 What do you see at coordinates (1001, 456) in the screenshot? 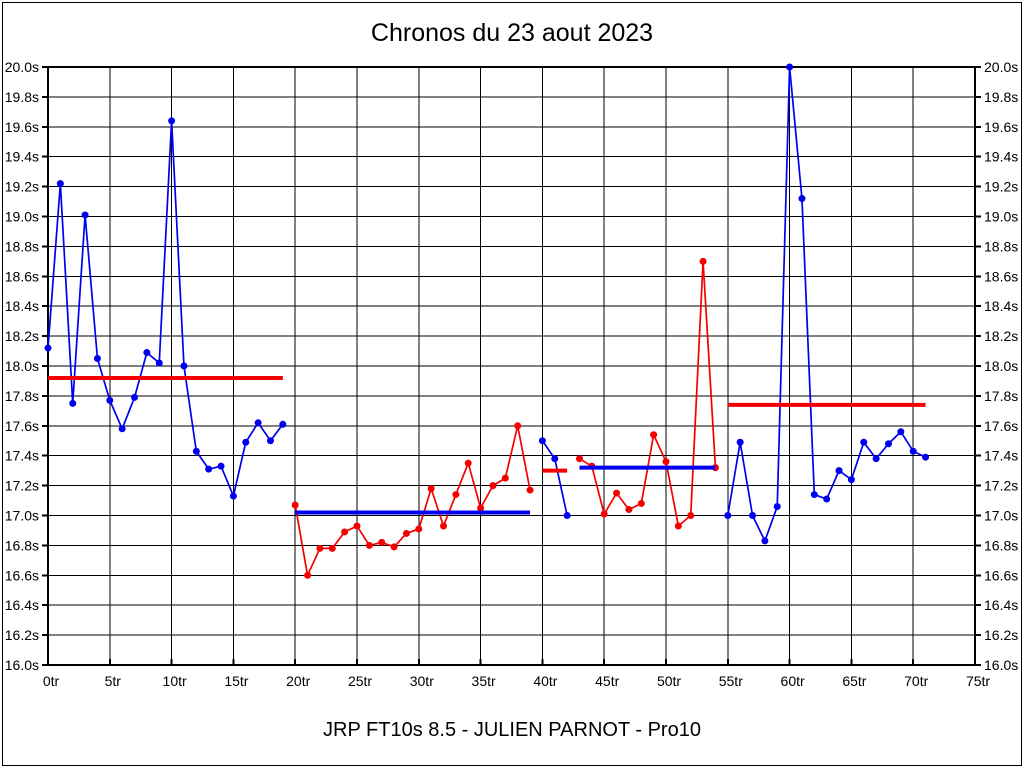
I see `y-axis-label-right: 17.4s` at bounding box center [1001, 456].